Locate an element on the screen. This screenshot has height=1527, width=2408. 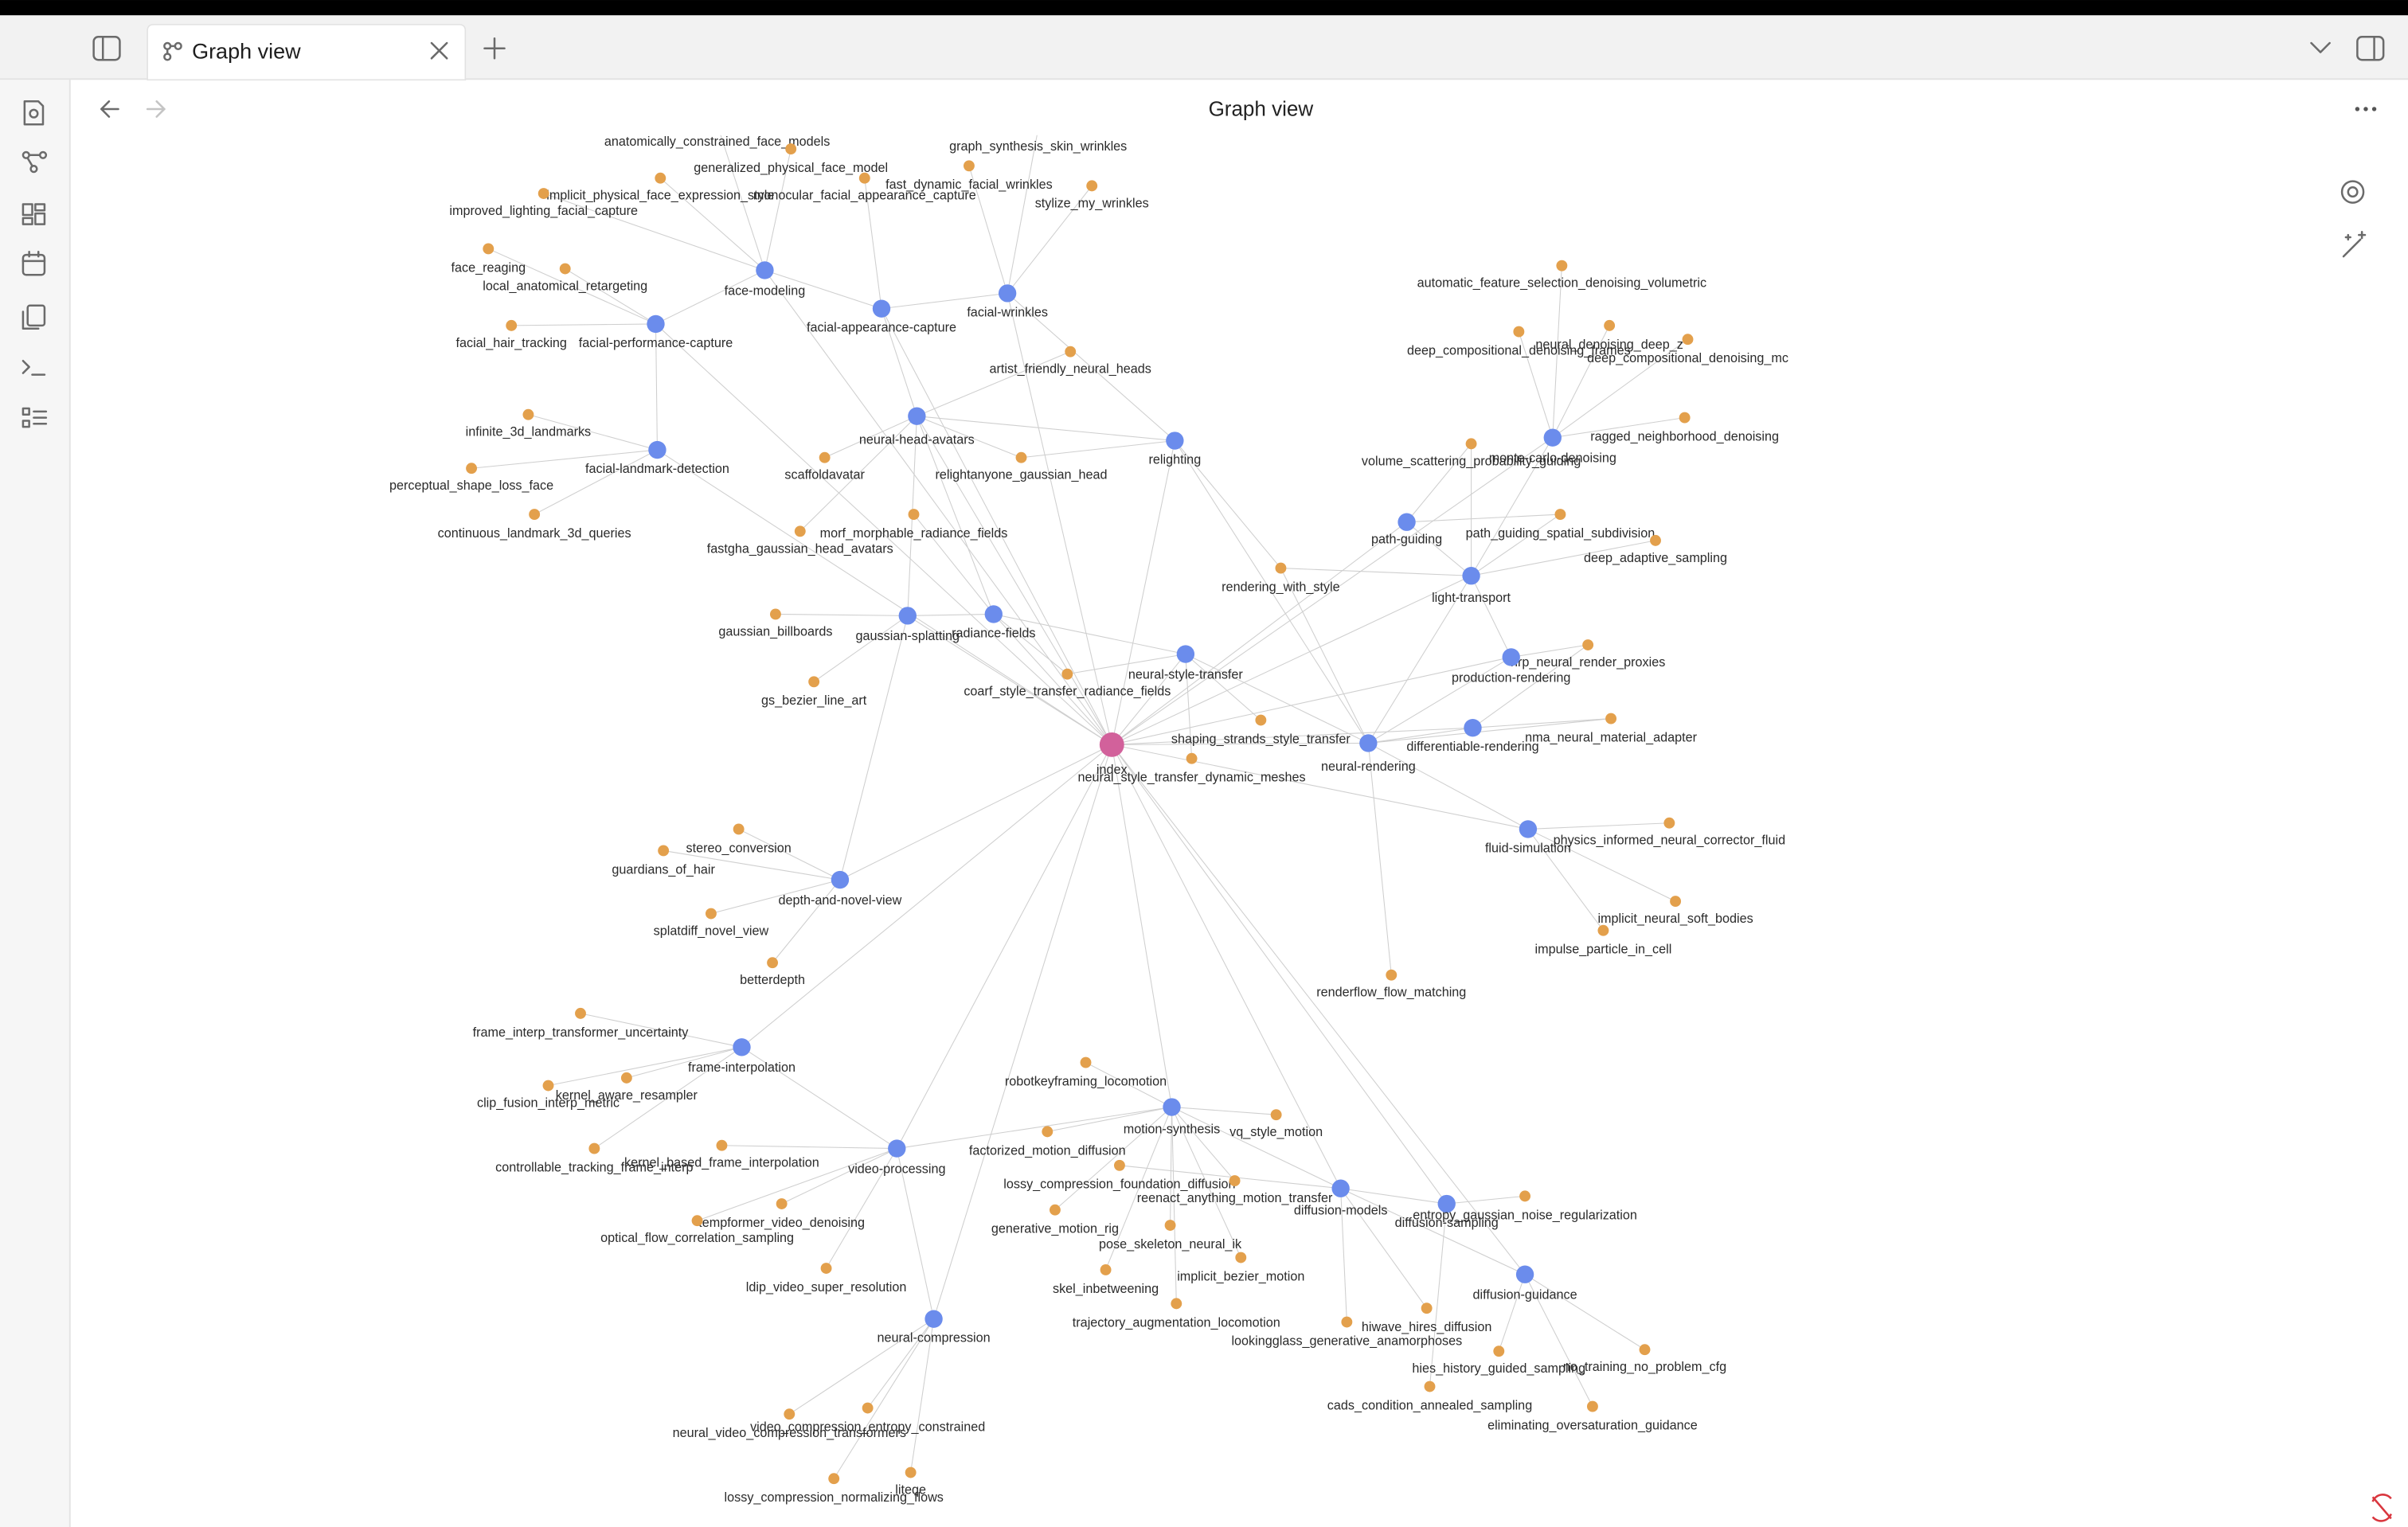
tab-close is located at coordinates (439, 50).